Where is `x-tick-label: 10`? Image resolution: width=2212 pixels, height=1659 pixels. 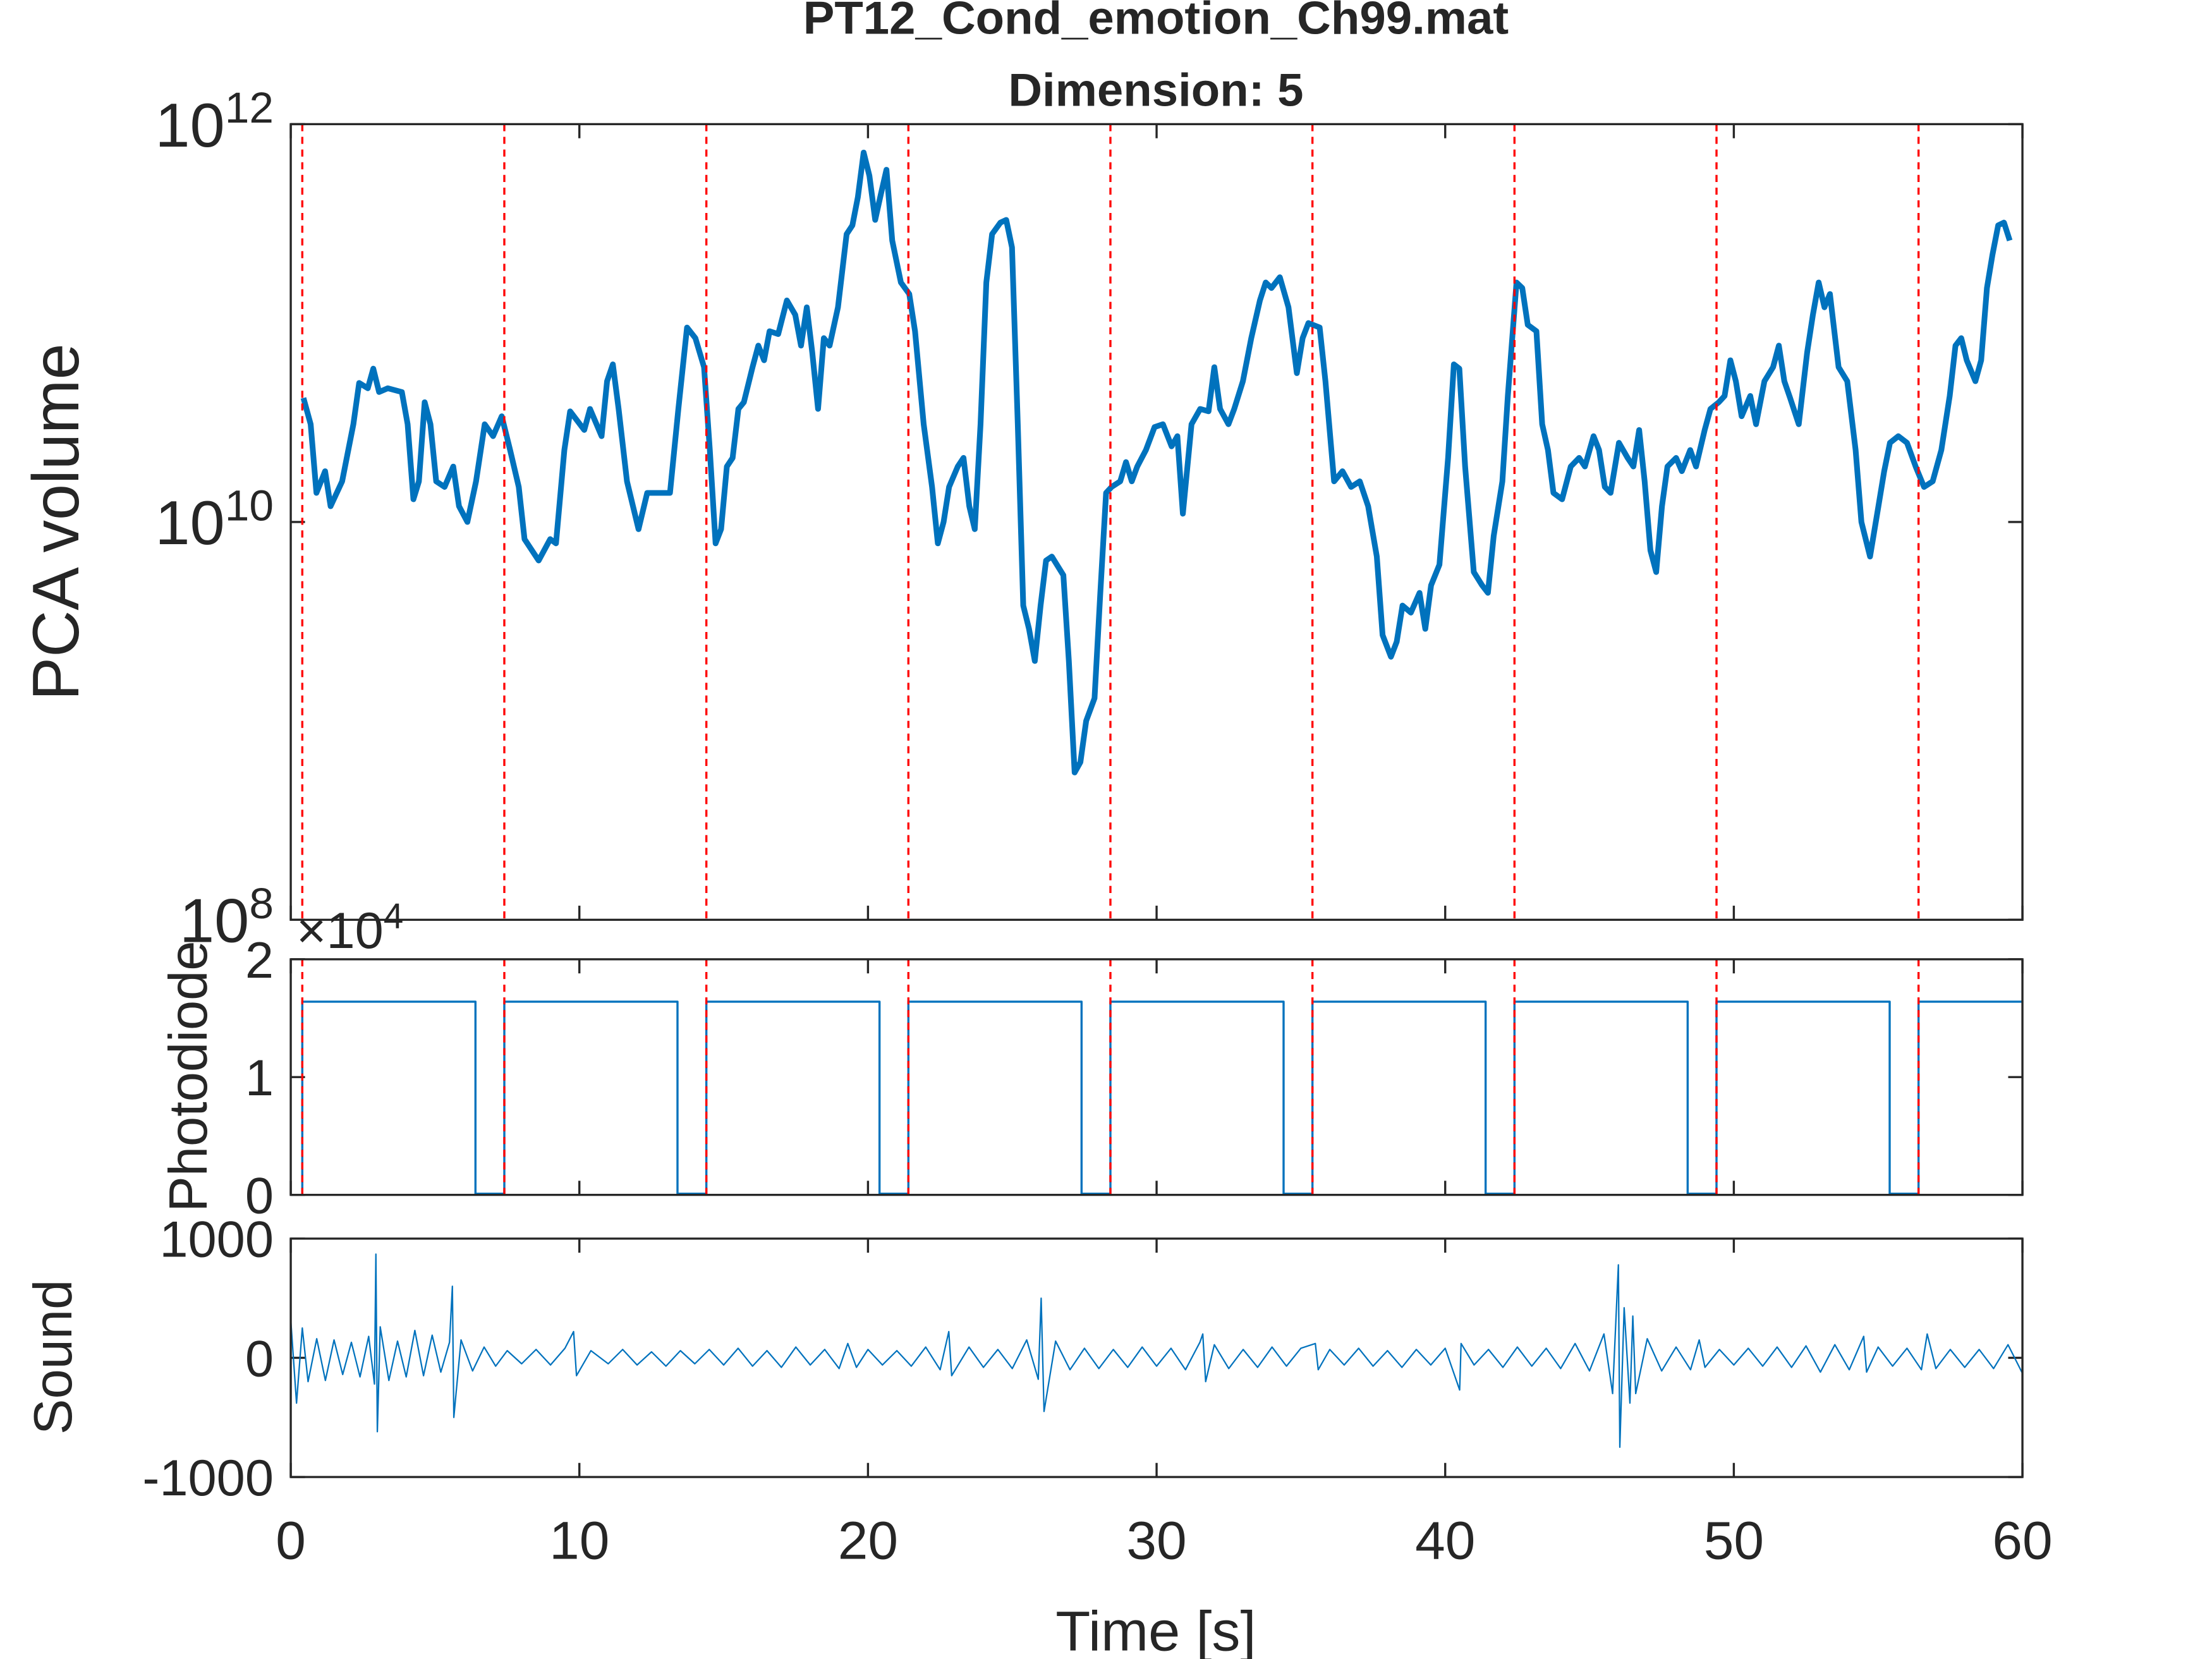
x-tick-label: 10 is located at coordinates (579, 1541).